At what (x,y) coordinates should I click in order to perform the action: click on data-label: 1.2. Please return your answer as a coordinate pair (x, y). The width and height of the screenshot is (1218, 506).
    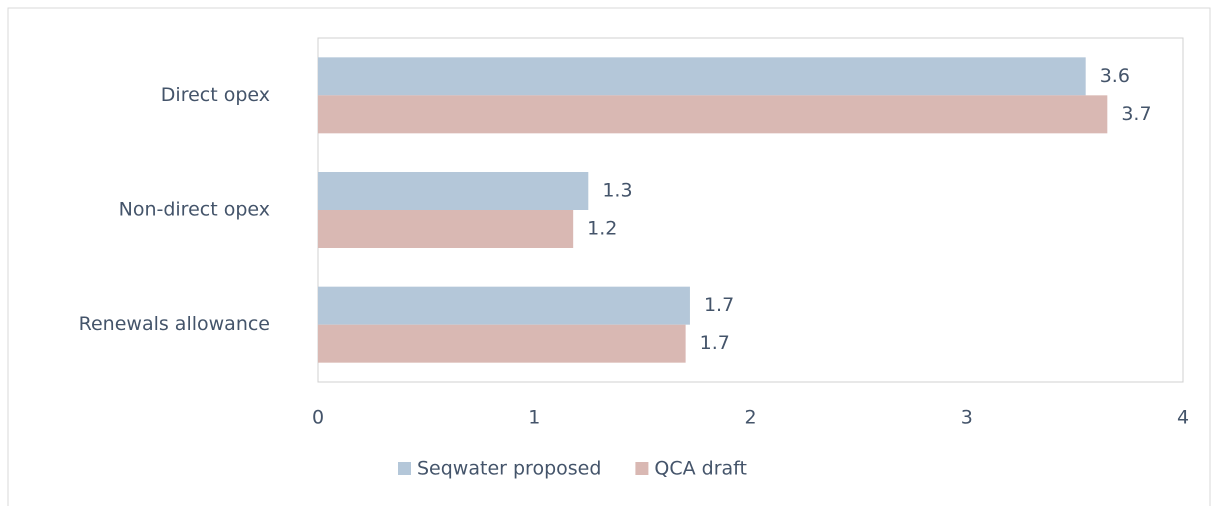
    Looking at the image, I should click on (602, 229).